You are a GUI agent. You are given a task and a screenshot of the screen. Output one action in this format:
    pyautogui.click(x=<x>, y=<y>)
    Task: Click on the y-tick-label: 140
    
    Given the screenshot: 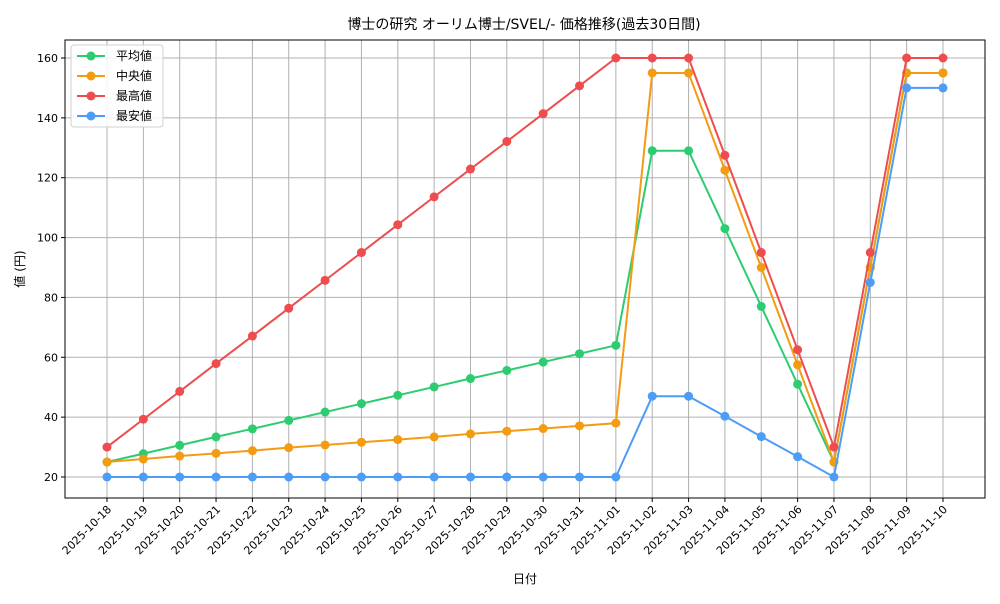 What is the action you would take?
    pyautogui.click(x=47, y=118)
    